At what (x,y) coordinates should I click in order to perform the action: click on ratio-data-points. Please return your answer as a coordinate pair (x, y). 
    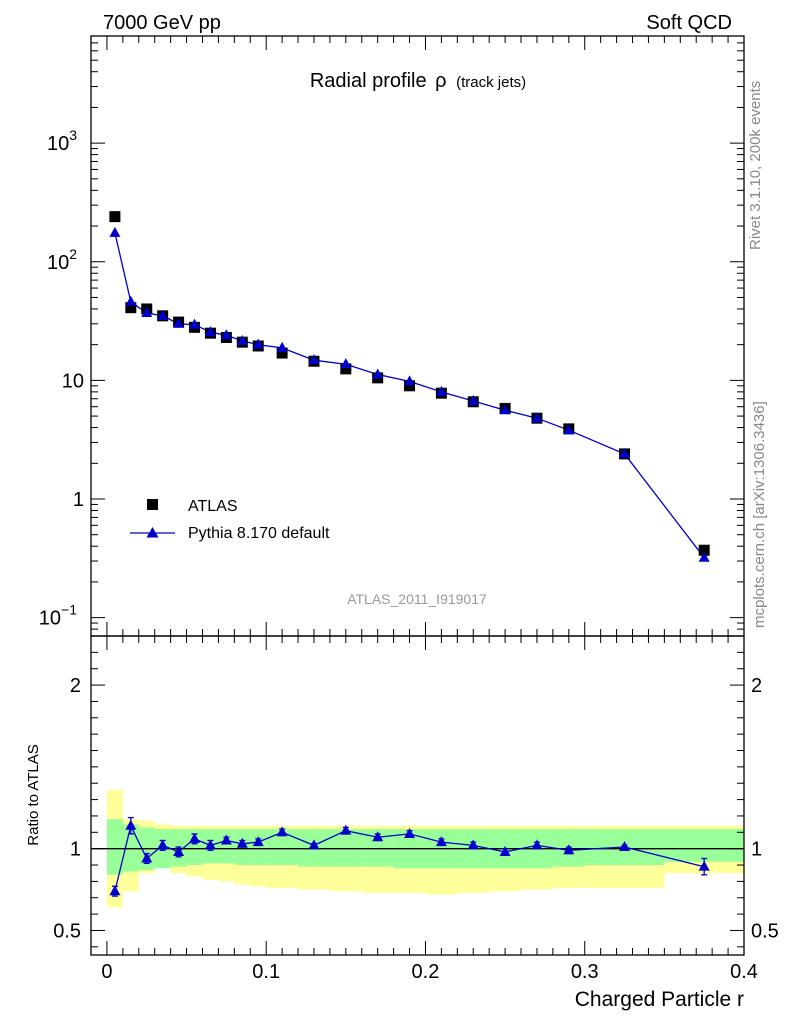
    Looking at the image, I should click on (409, 856).